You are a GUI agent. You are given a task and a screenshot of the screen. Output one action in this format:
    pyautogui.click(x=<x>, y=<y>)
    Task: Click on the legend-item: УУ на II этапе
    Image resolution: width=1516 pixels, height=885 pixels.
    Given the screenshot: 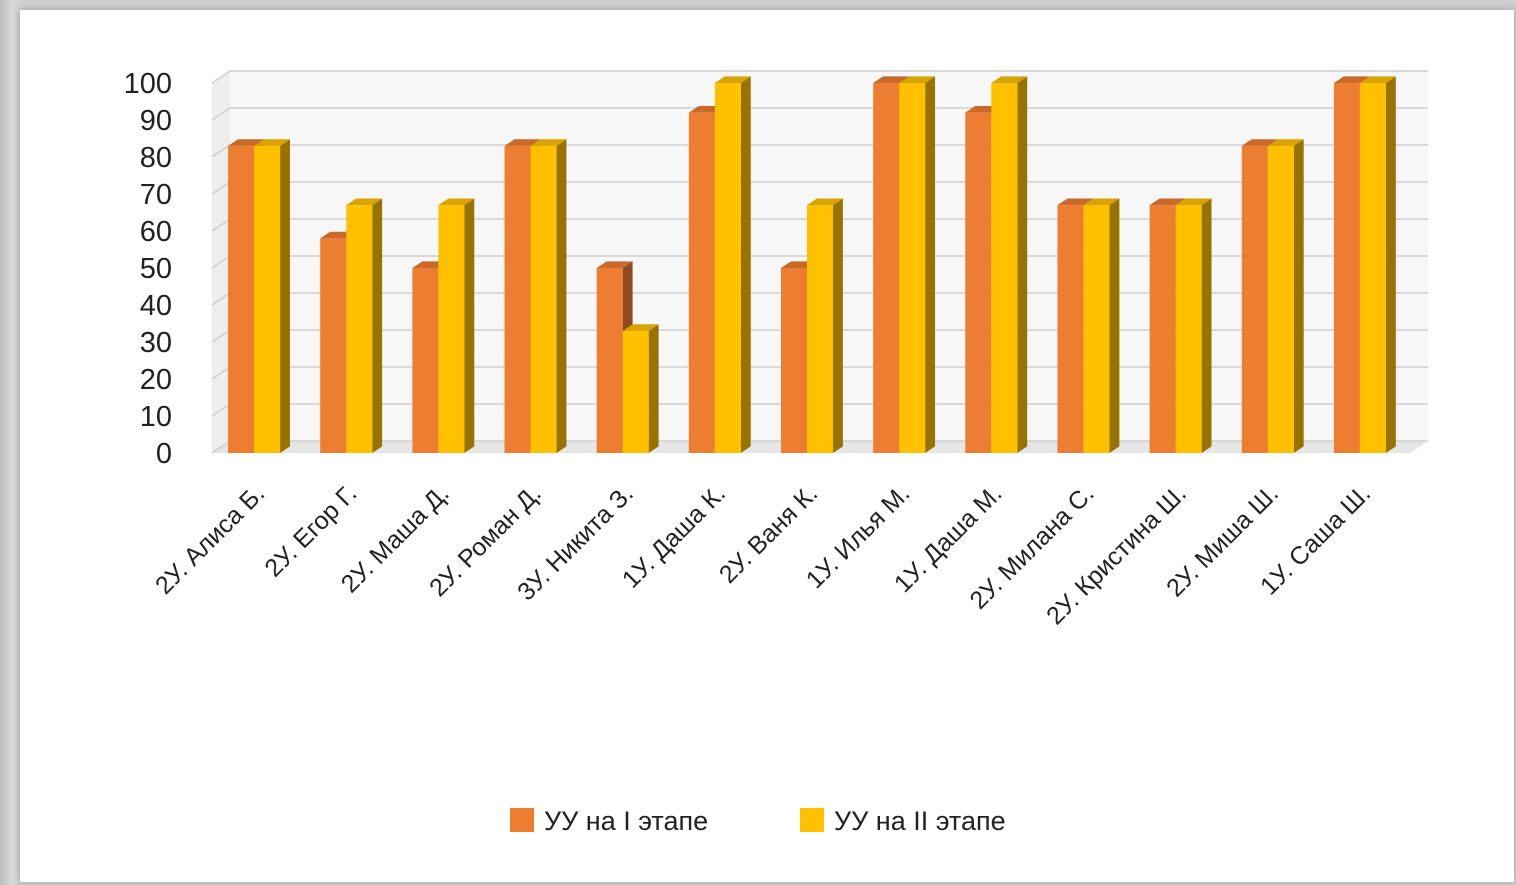 What is the action you would take?
    pyautogui.click(x=903, y=821)
    